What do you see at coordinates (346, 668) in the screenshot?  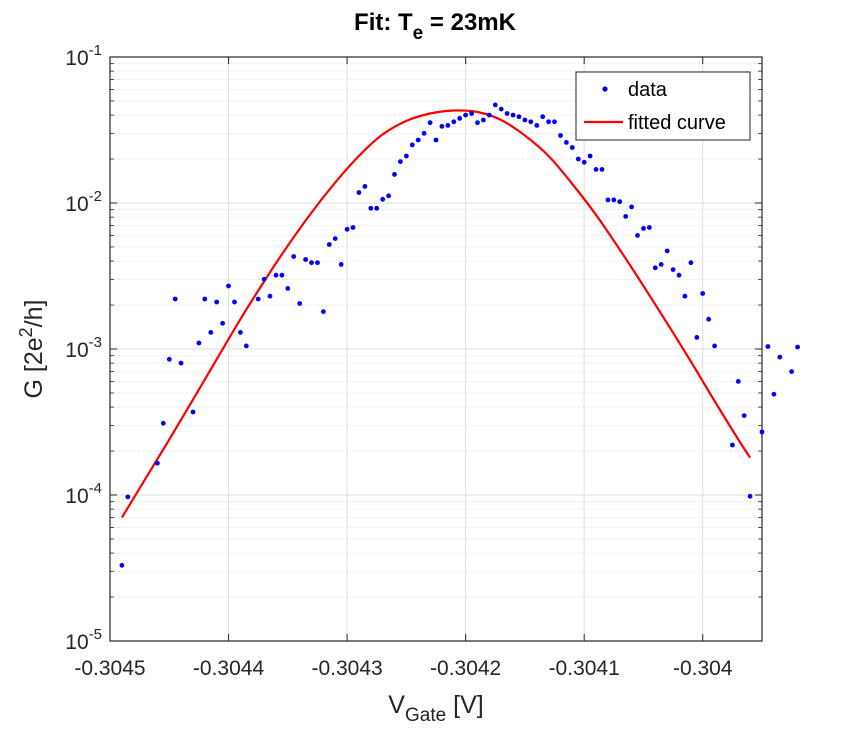 I see `x-tick-label: -0.3043` at bounding box center [346, 668].